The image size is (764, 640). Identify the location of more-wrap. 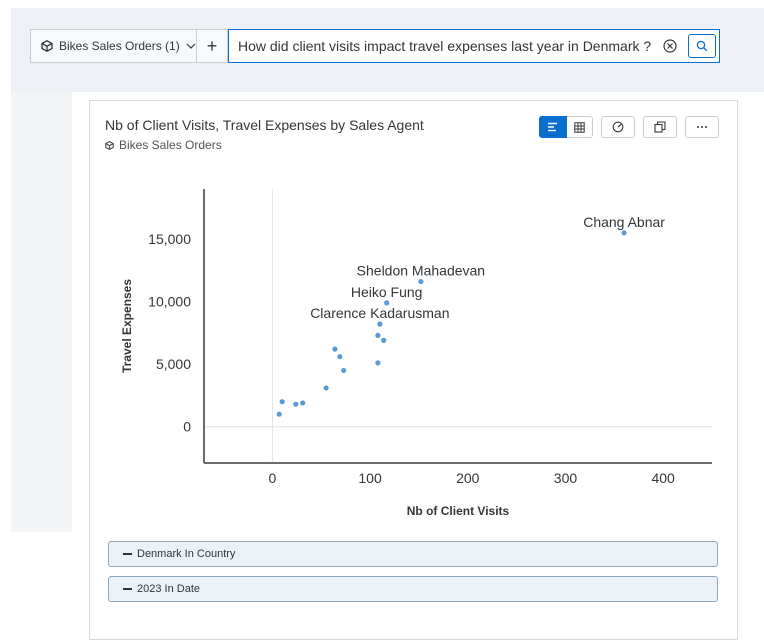
(702, 128).